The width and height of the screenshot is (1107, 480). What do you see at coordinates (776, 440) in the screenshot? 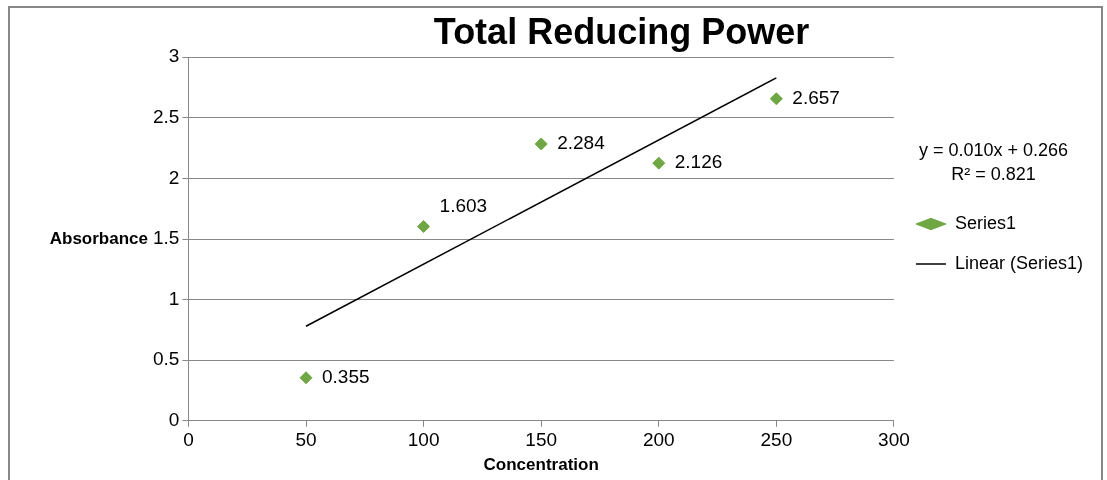
I see `x-tick-label: 250` at bounding box center [776, 440].